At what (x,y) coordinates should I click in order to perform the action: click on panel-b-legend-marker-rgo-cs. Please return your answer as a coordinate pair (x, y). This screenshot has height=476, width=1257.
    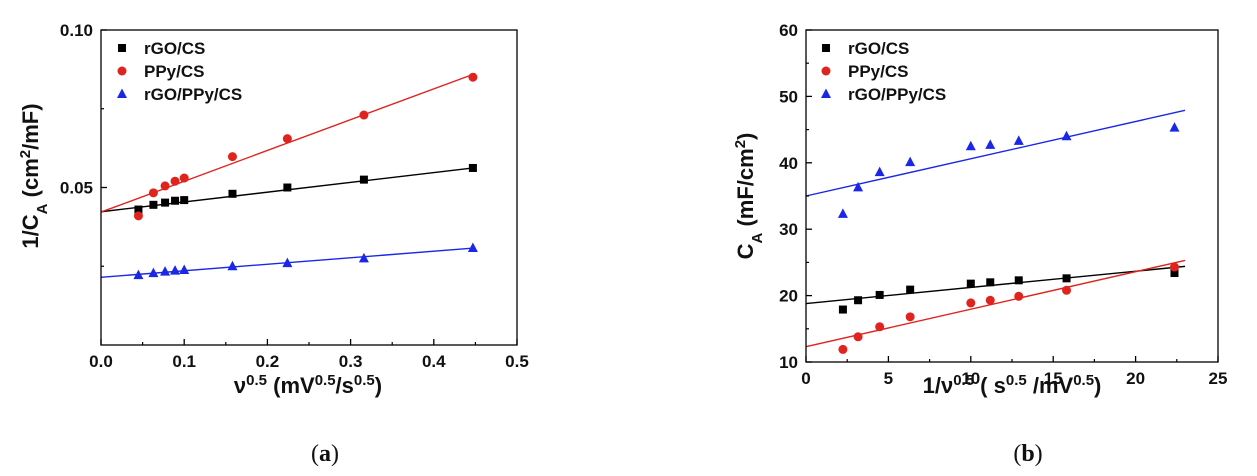
    Looking at the image, I should click on (826, 48).